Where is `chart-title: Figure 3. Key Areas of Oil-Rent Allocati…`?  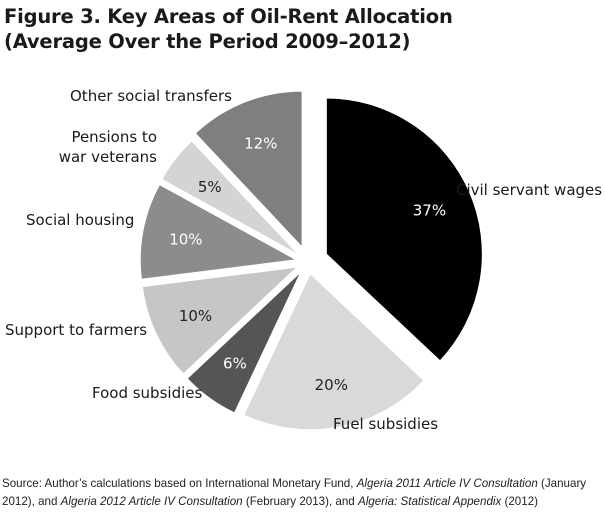
chart-title: Figure 3. Key Areas of Oil-Rent Allocati… is located at coordinates (228, 16).